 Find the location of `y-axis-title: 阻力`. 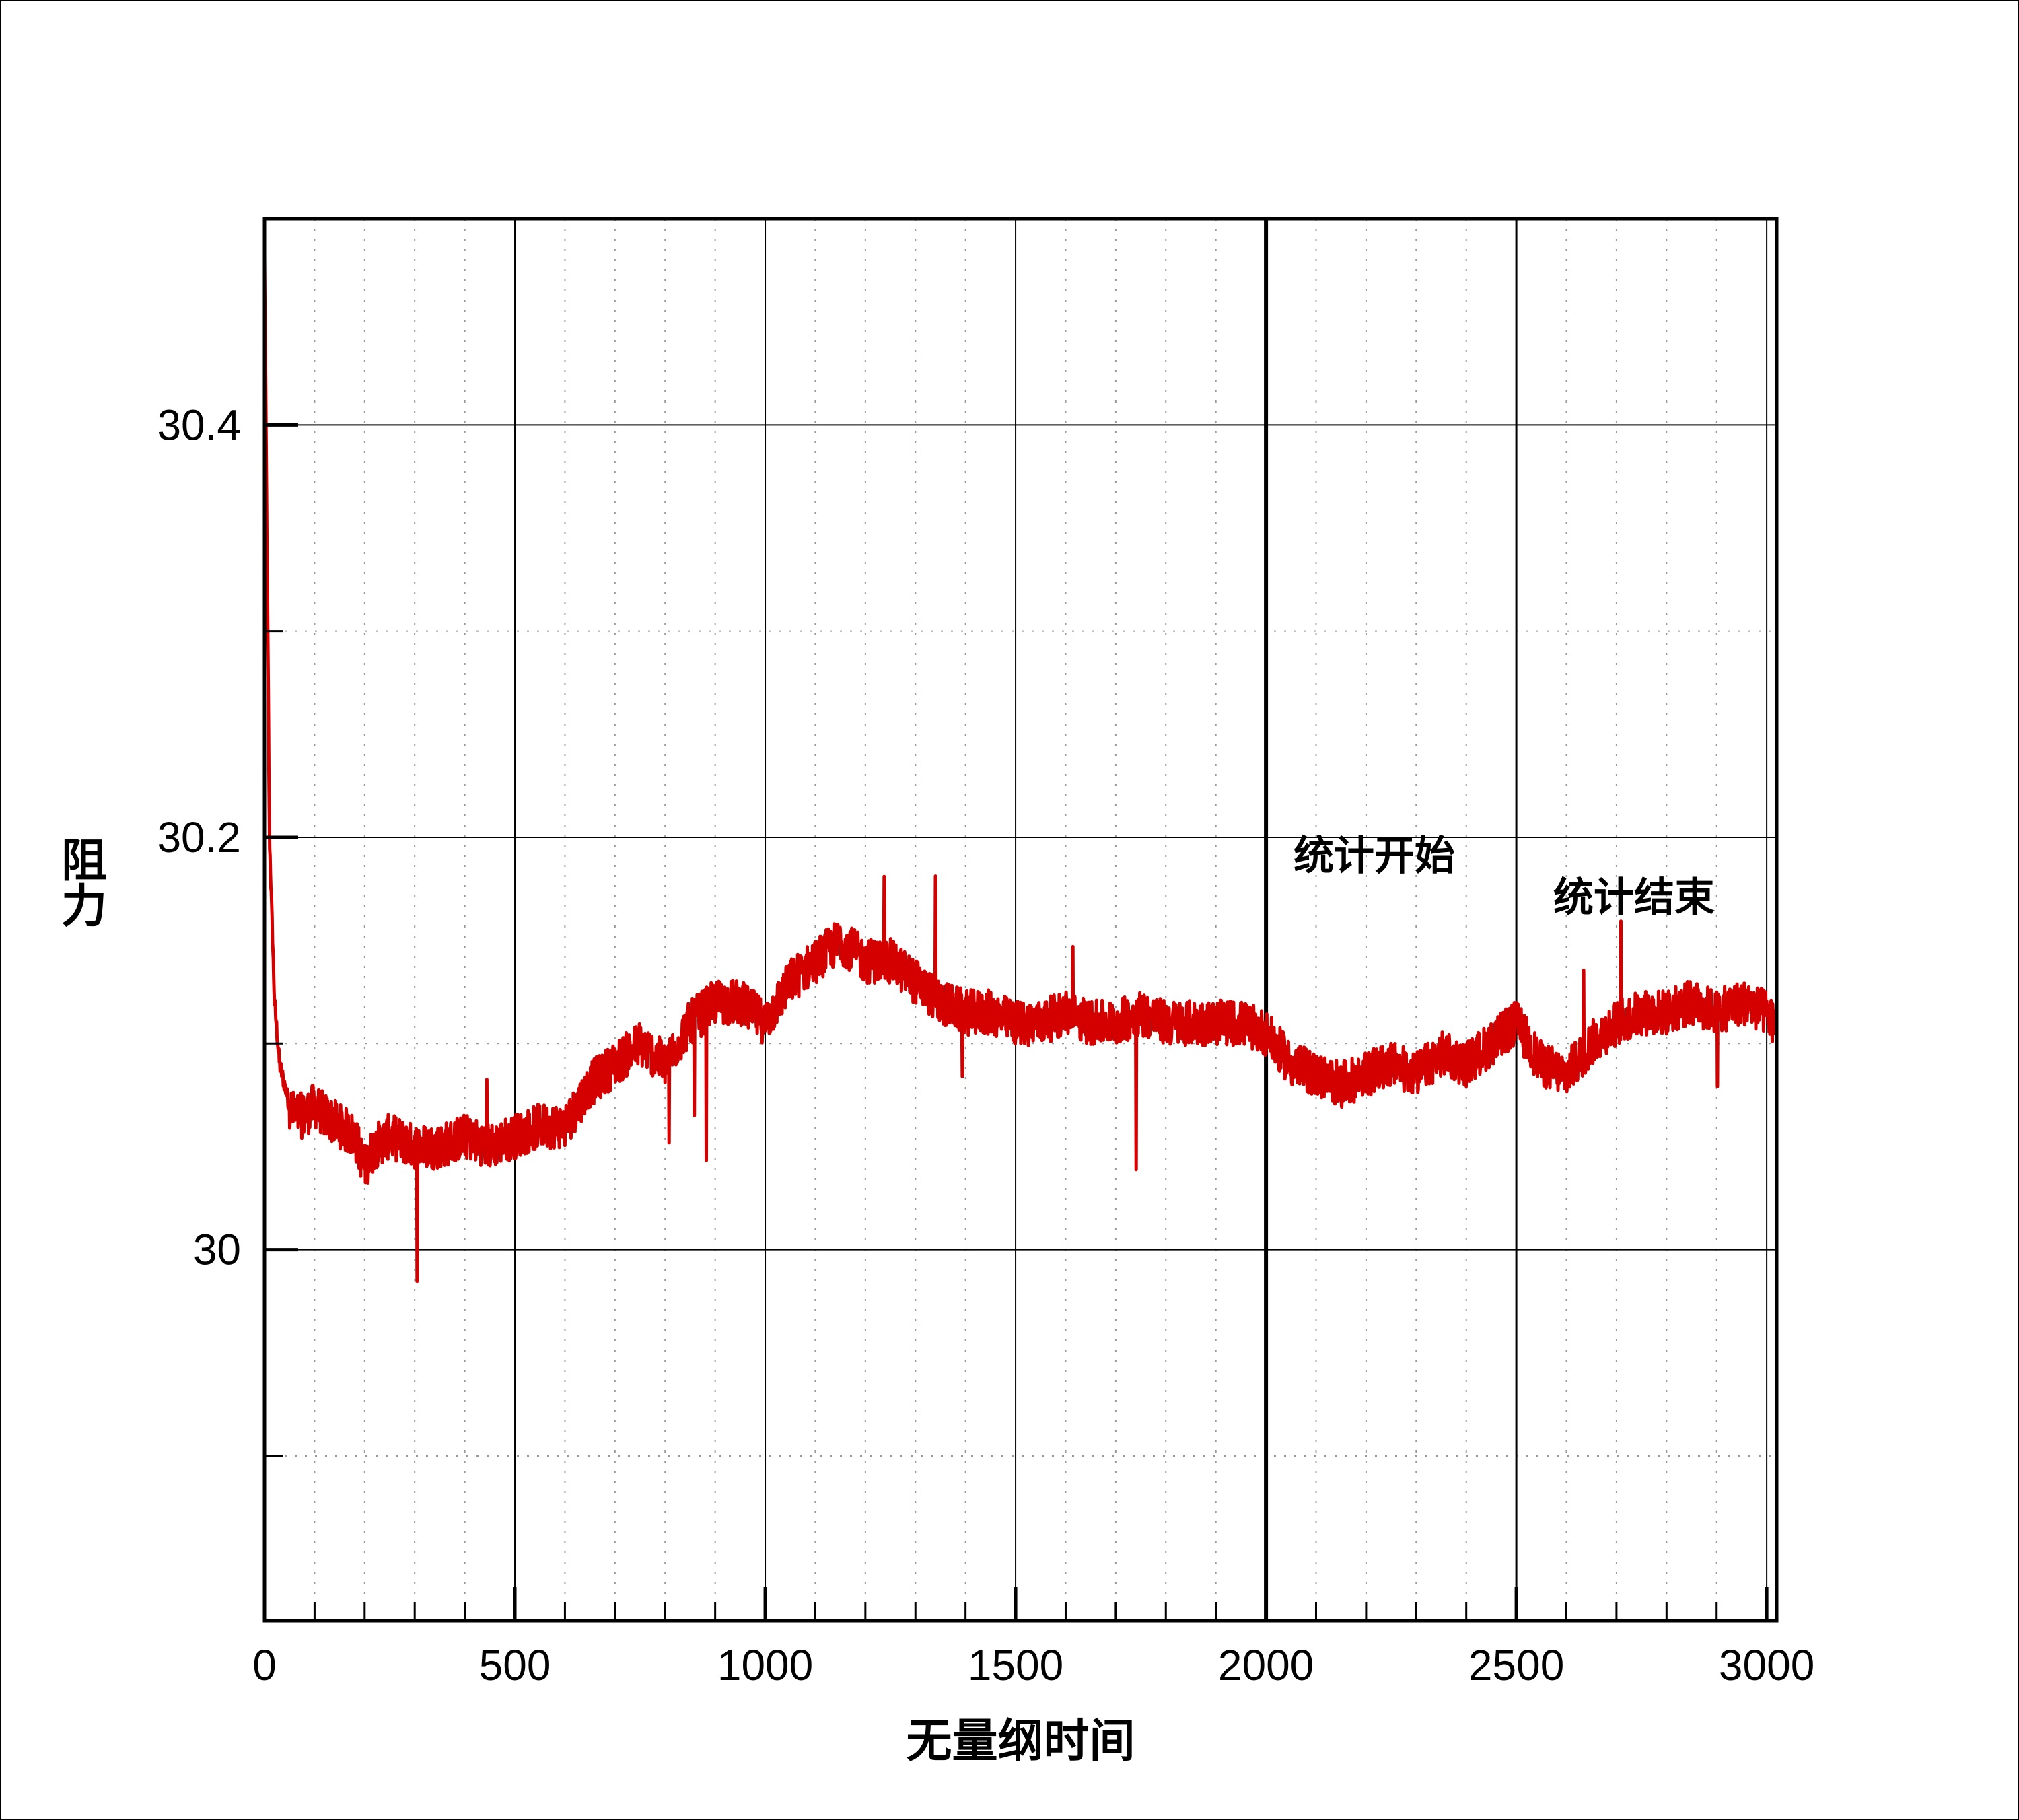

y-axis-title: 阻力 is located at coordinates (80, 882).